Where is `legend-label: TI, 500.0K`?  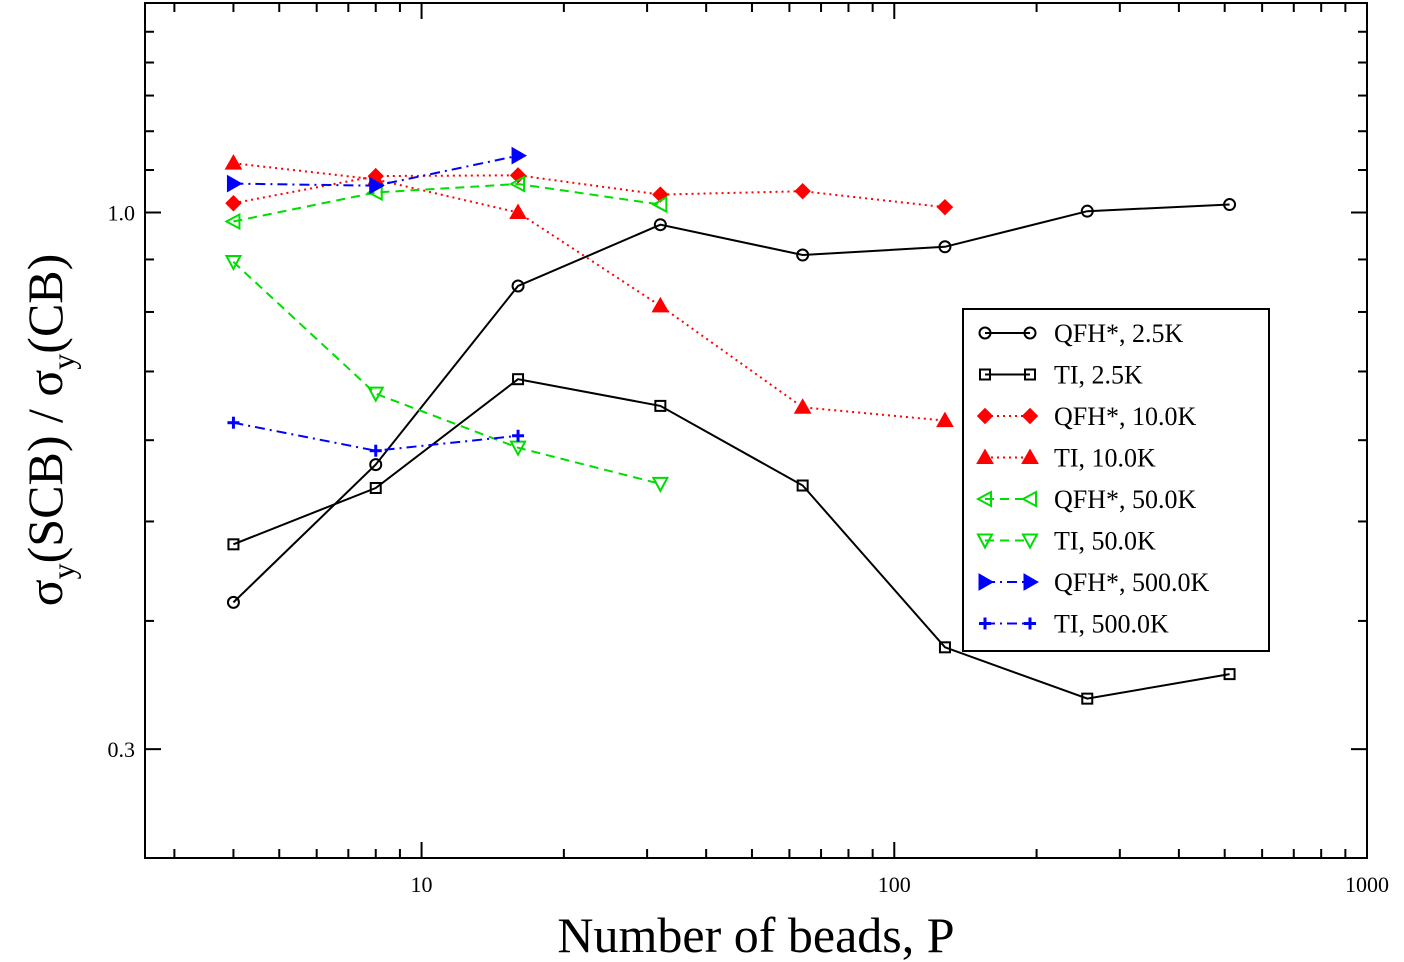 legend-label: TI, 500.0K is located at coordinates (1111, 624).